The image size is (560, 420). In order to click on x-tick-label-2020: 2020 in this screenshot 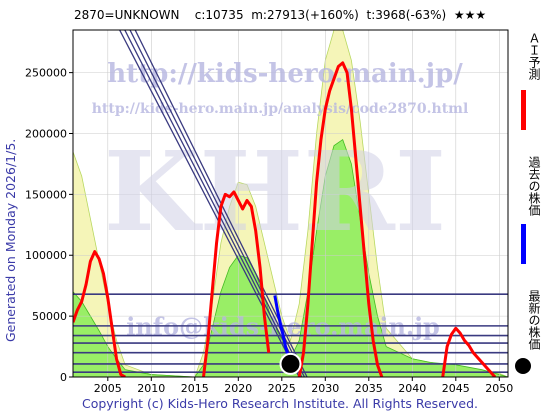, I will do `click(238, 388)`.